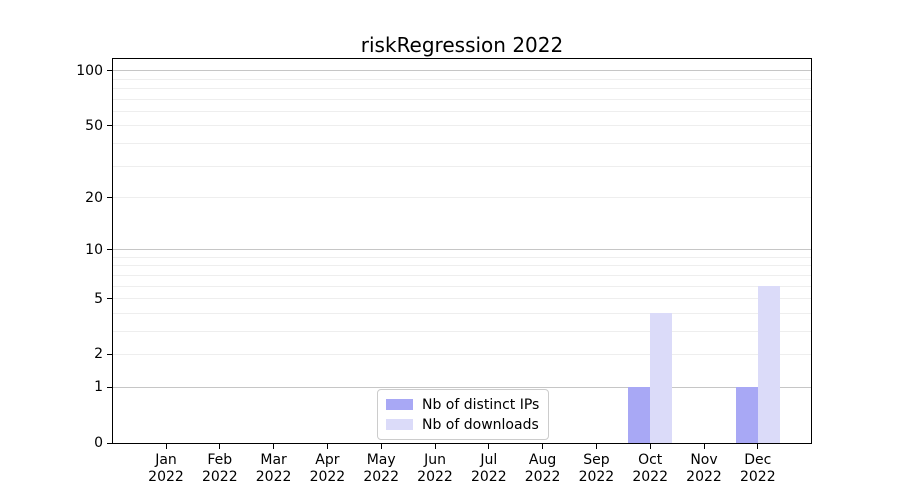 The image size is (900, 500). Describe the element at coordinates (219, 468) in the screenshot. I see `x-tick-label: Feb 2022` at that location.